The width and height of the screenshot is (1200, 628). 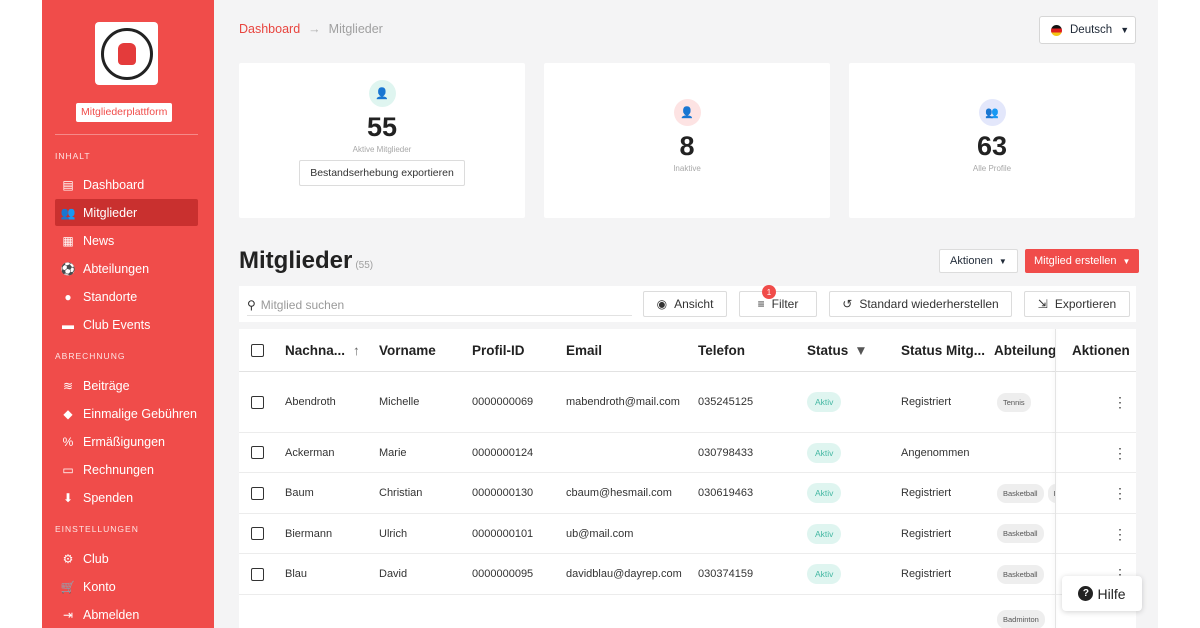 I want to click on stat-label: Inaktive, so click(x=687, y=168).